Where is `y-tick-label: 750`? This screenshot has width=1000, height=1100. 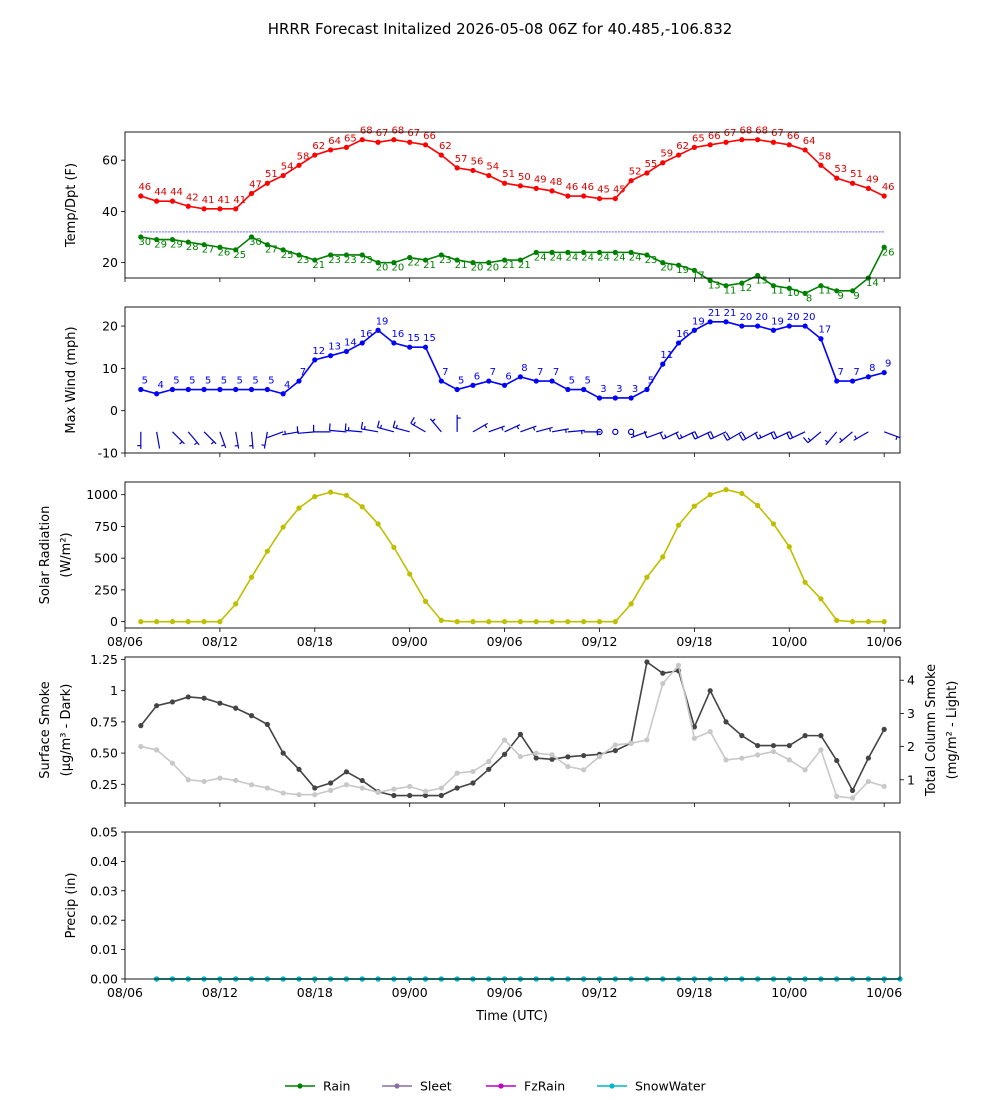 y-tick-label: 750 is located at coordinates (106, 526).